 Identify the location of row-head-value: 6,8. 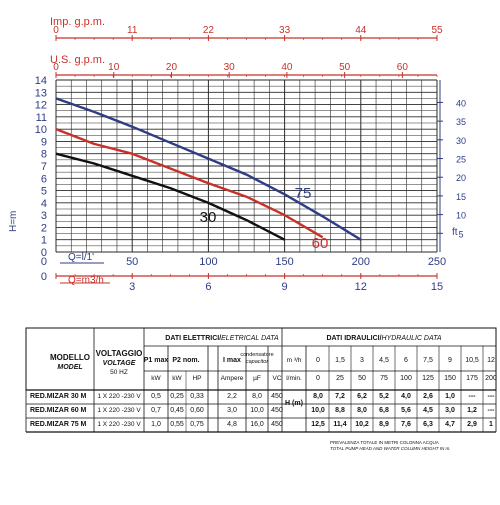
(384, 410).